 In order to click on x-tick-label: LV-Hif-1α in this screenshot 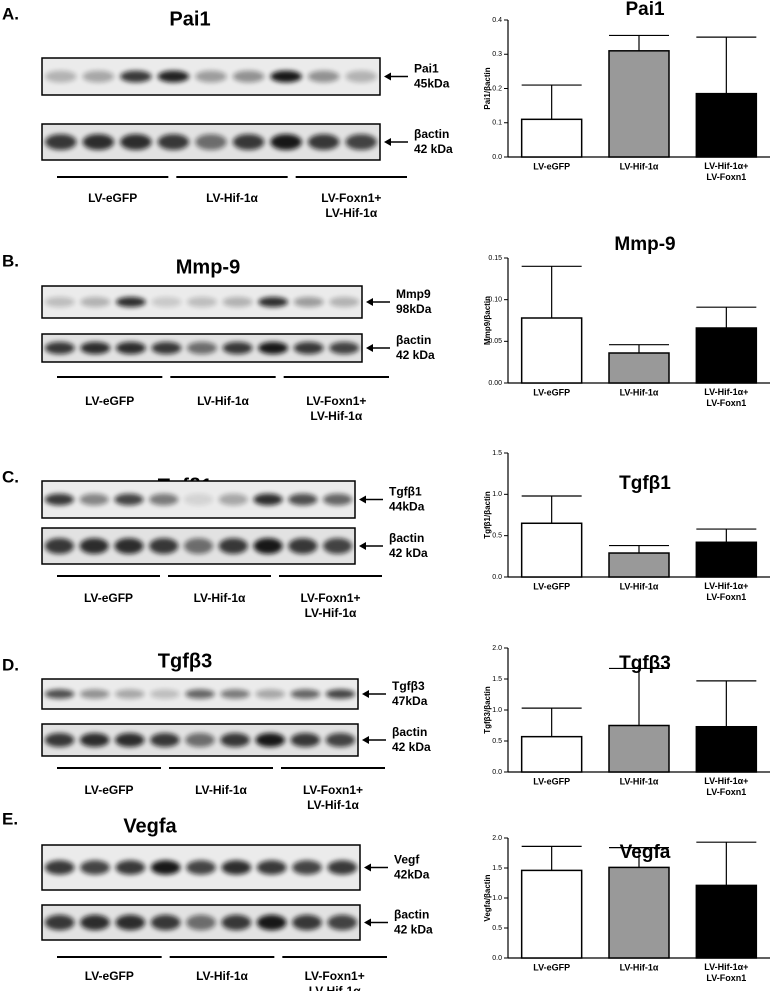, I will do `click(639, 166)`.